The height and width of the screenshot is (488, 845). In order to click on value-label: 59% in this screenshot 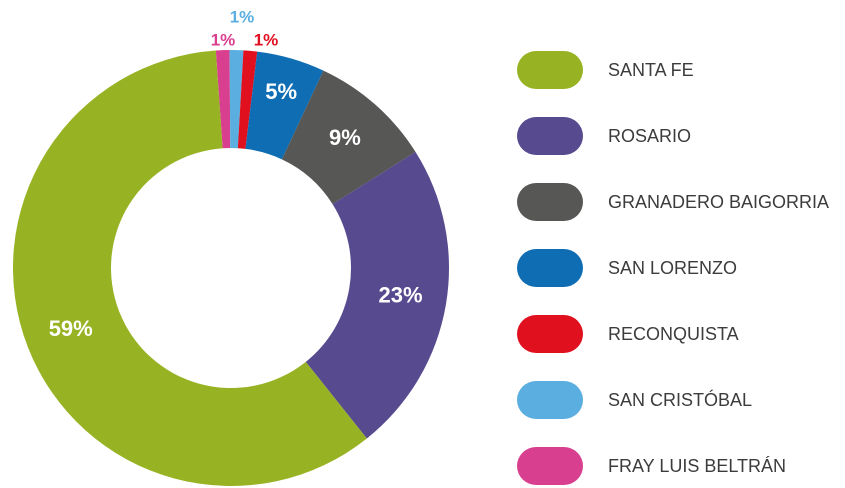, I will do `click(71, 328)`.